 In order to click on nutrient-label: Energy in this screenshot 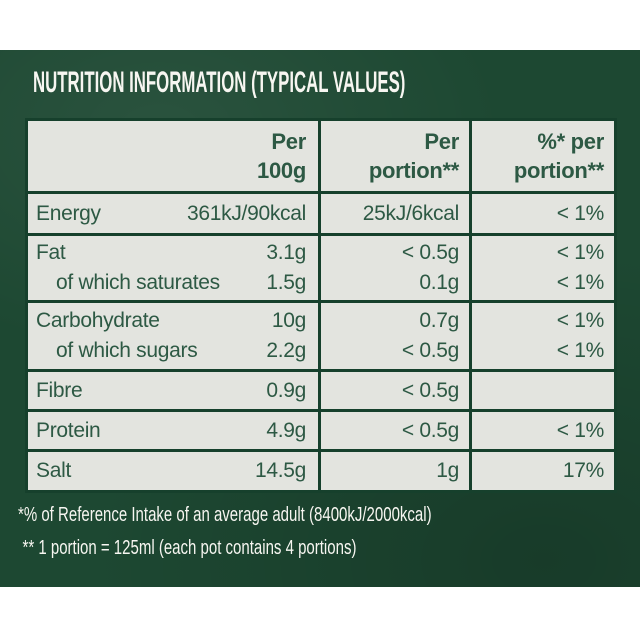, I will do `click(68, 213)`.